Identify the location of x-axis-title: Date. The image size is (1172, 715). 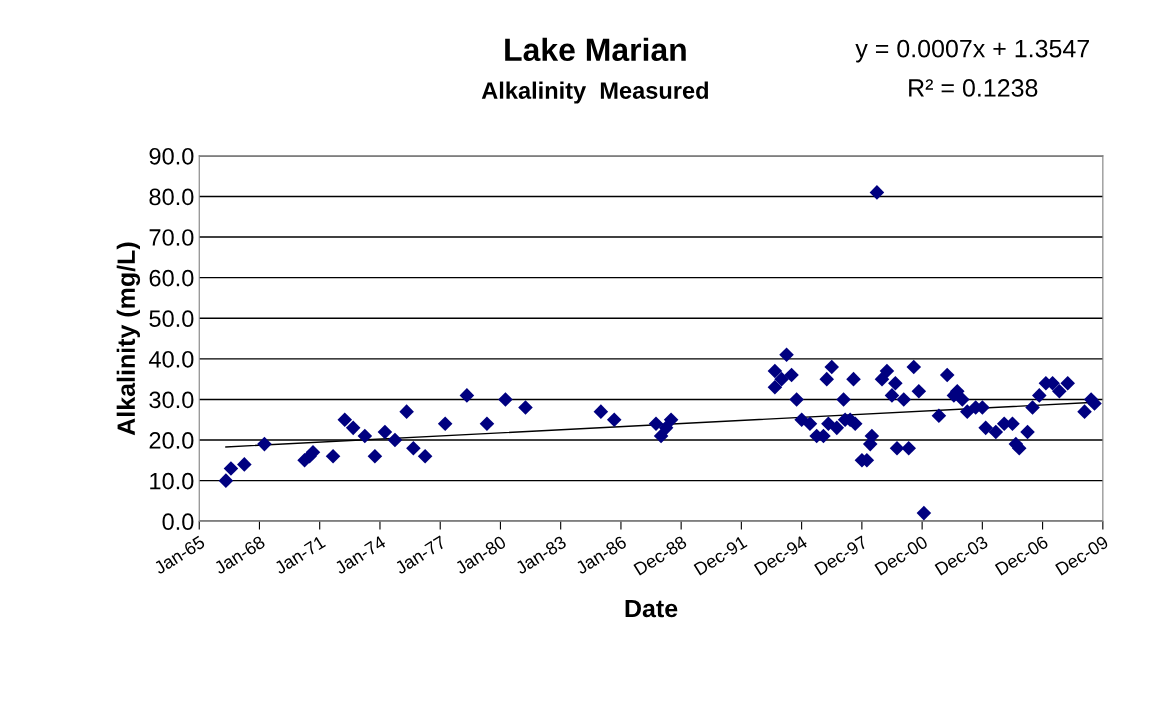
(651, 608).